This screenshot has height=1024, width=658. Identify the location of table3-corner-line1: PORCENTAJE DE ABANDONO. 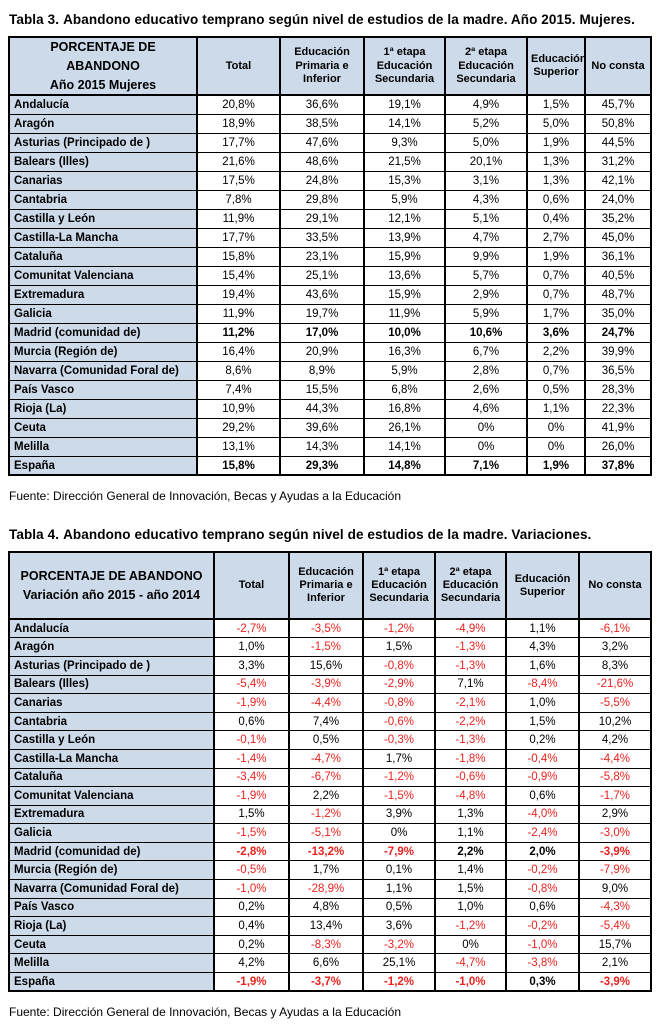
(103, 56).